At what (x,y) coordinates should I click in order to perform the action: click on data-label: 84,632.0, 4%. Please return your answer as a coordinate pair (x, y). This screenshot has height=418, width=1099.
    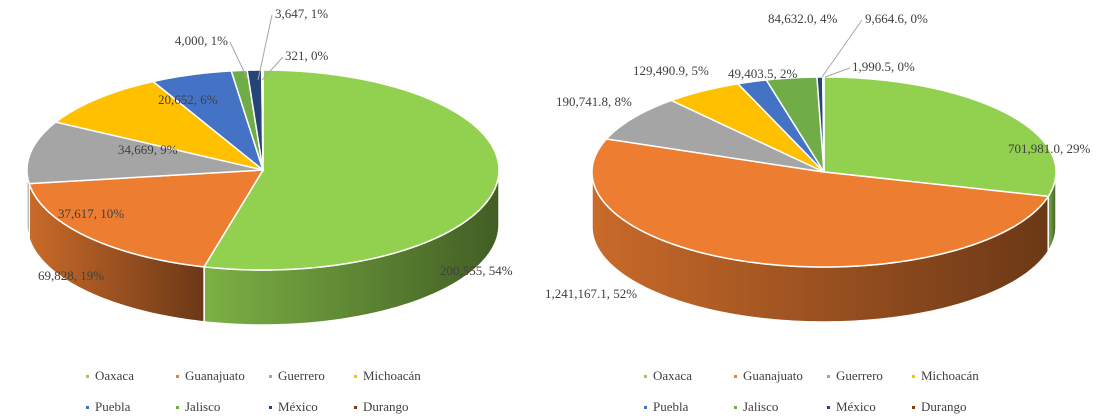
    Looking at the image, I should click on (803, 18).